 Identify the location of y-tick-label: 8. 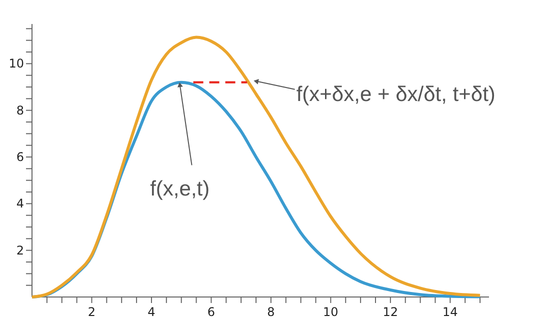
(20, 110).